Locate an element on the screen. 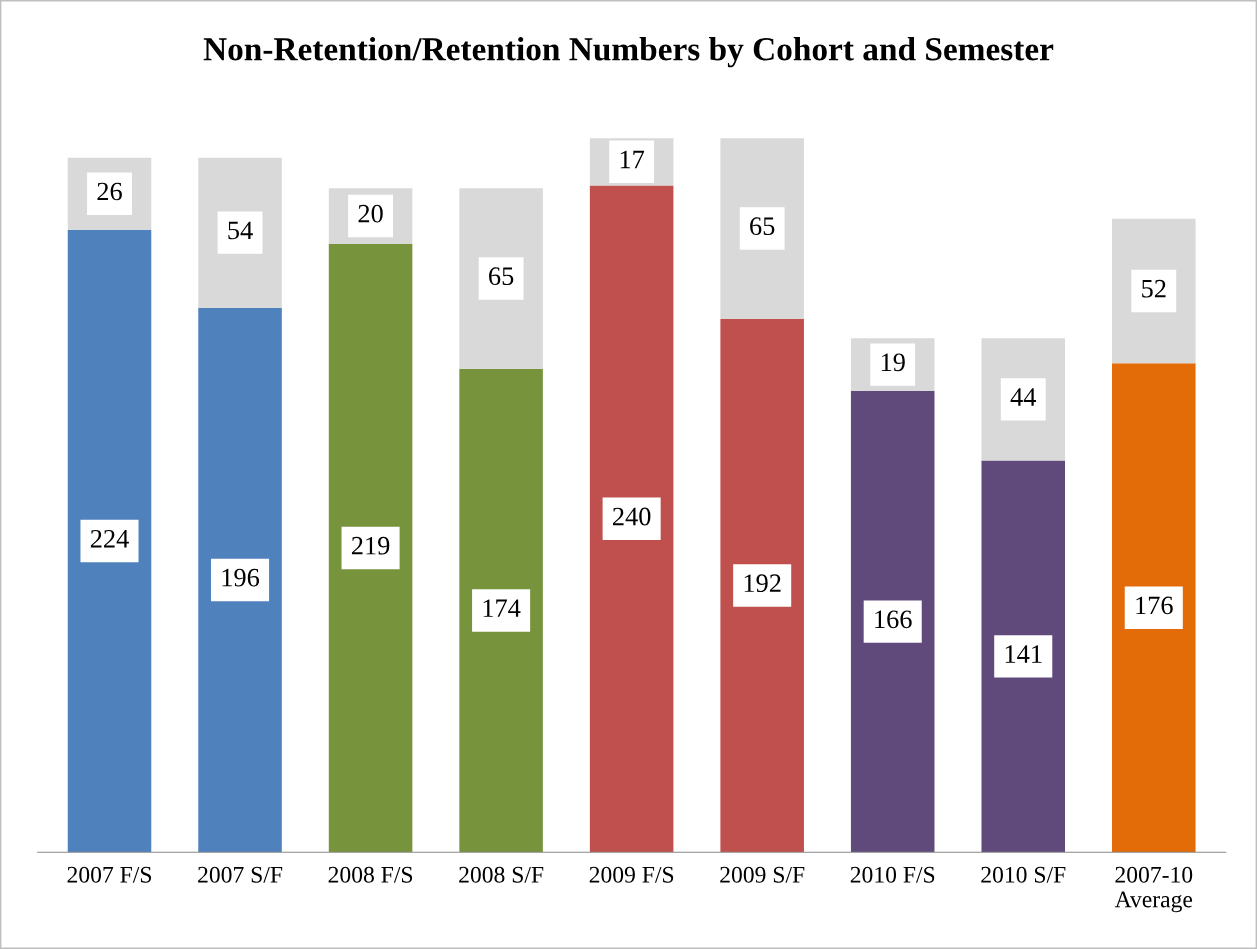 The image size is (1257, 949). data-label: 166 is located at coordinates (893, 619).